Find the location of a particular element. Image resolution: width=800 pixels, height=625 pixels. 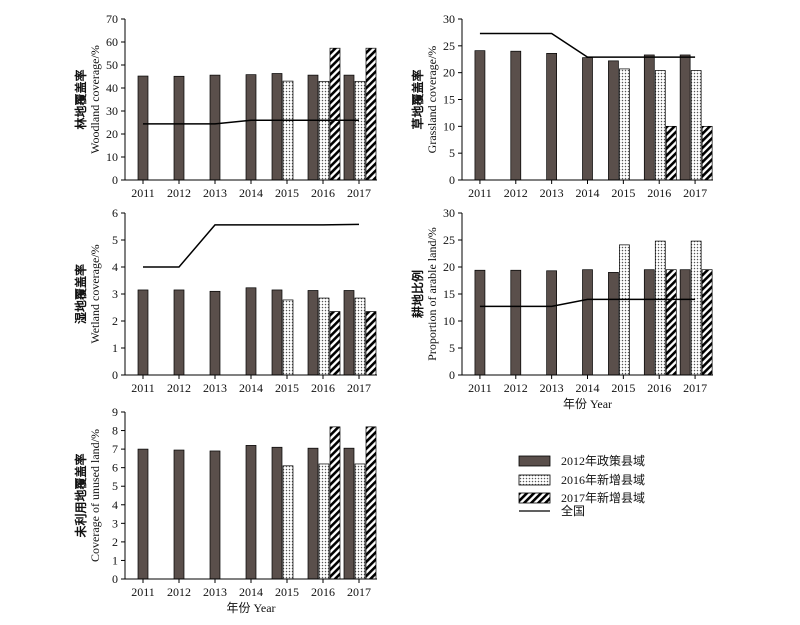

legend-item-2017-new-counties: 2017年新增县域 is located at coordinates (581, 497).